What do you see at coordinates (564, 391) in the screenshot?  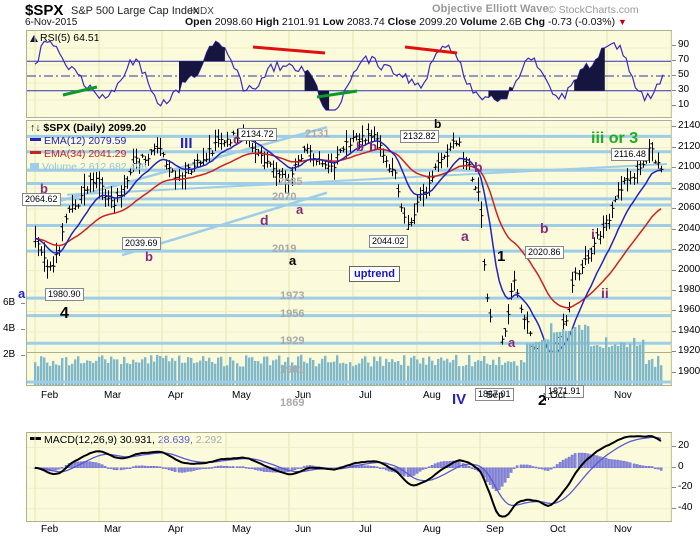 I see `price-callout-1871-91: 1871.91` at bounding box center [564, 391].